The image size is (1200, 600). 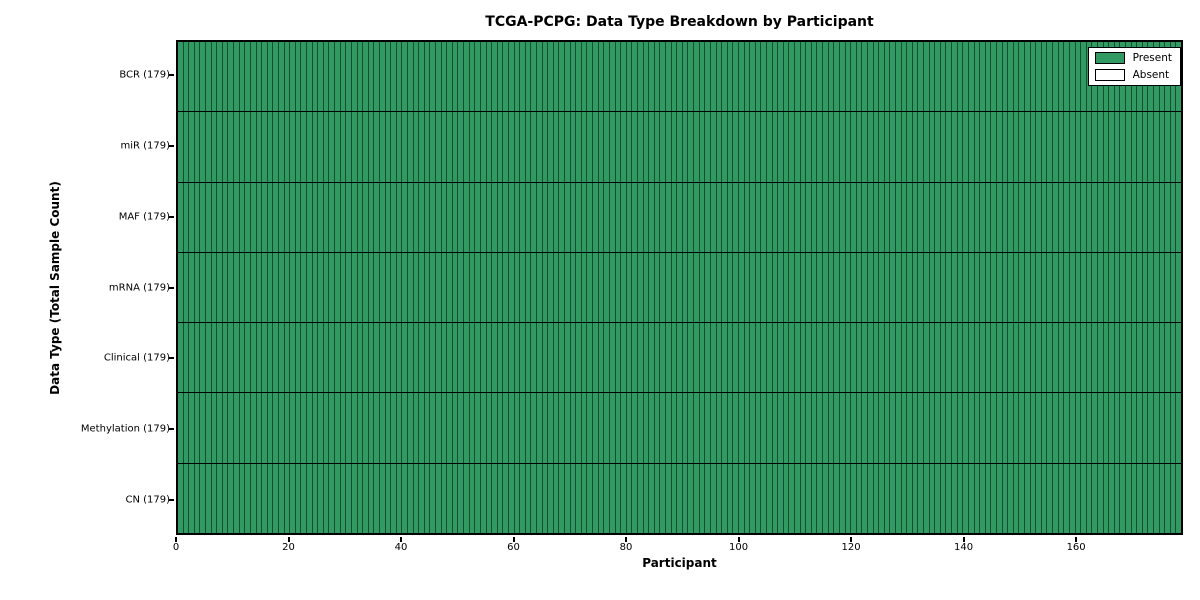 I want to click on y-tick-label-BCR: BCR (179), so click(x=144, y=75).